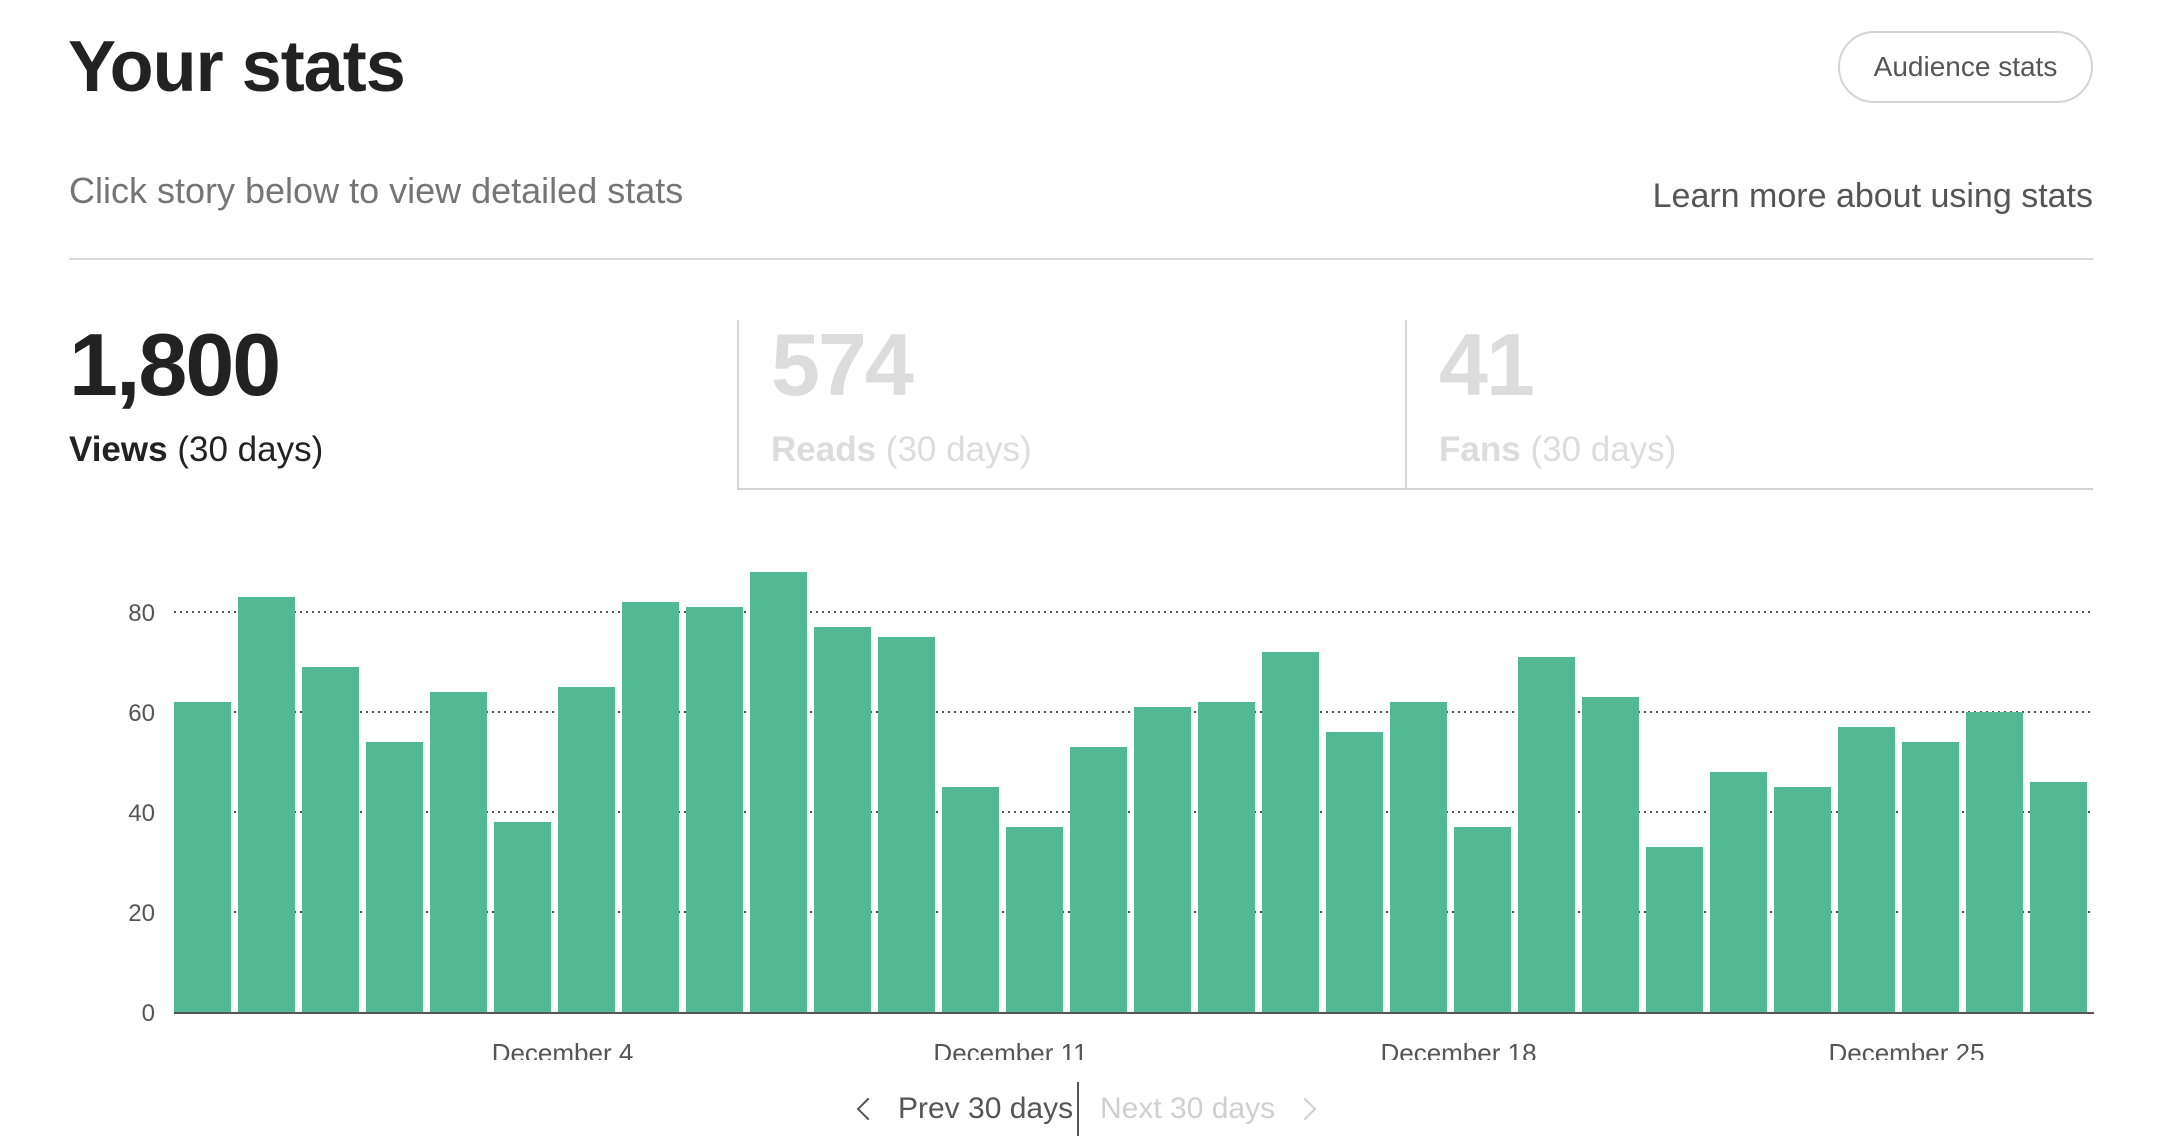  What do you see at coordinates (958, 449) in the screenshot?
I see `reads-label-period: (30 days)` at bounding box center [958, 449].